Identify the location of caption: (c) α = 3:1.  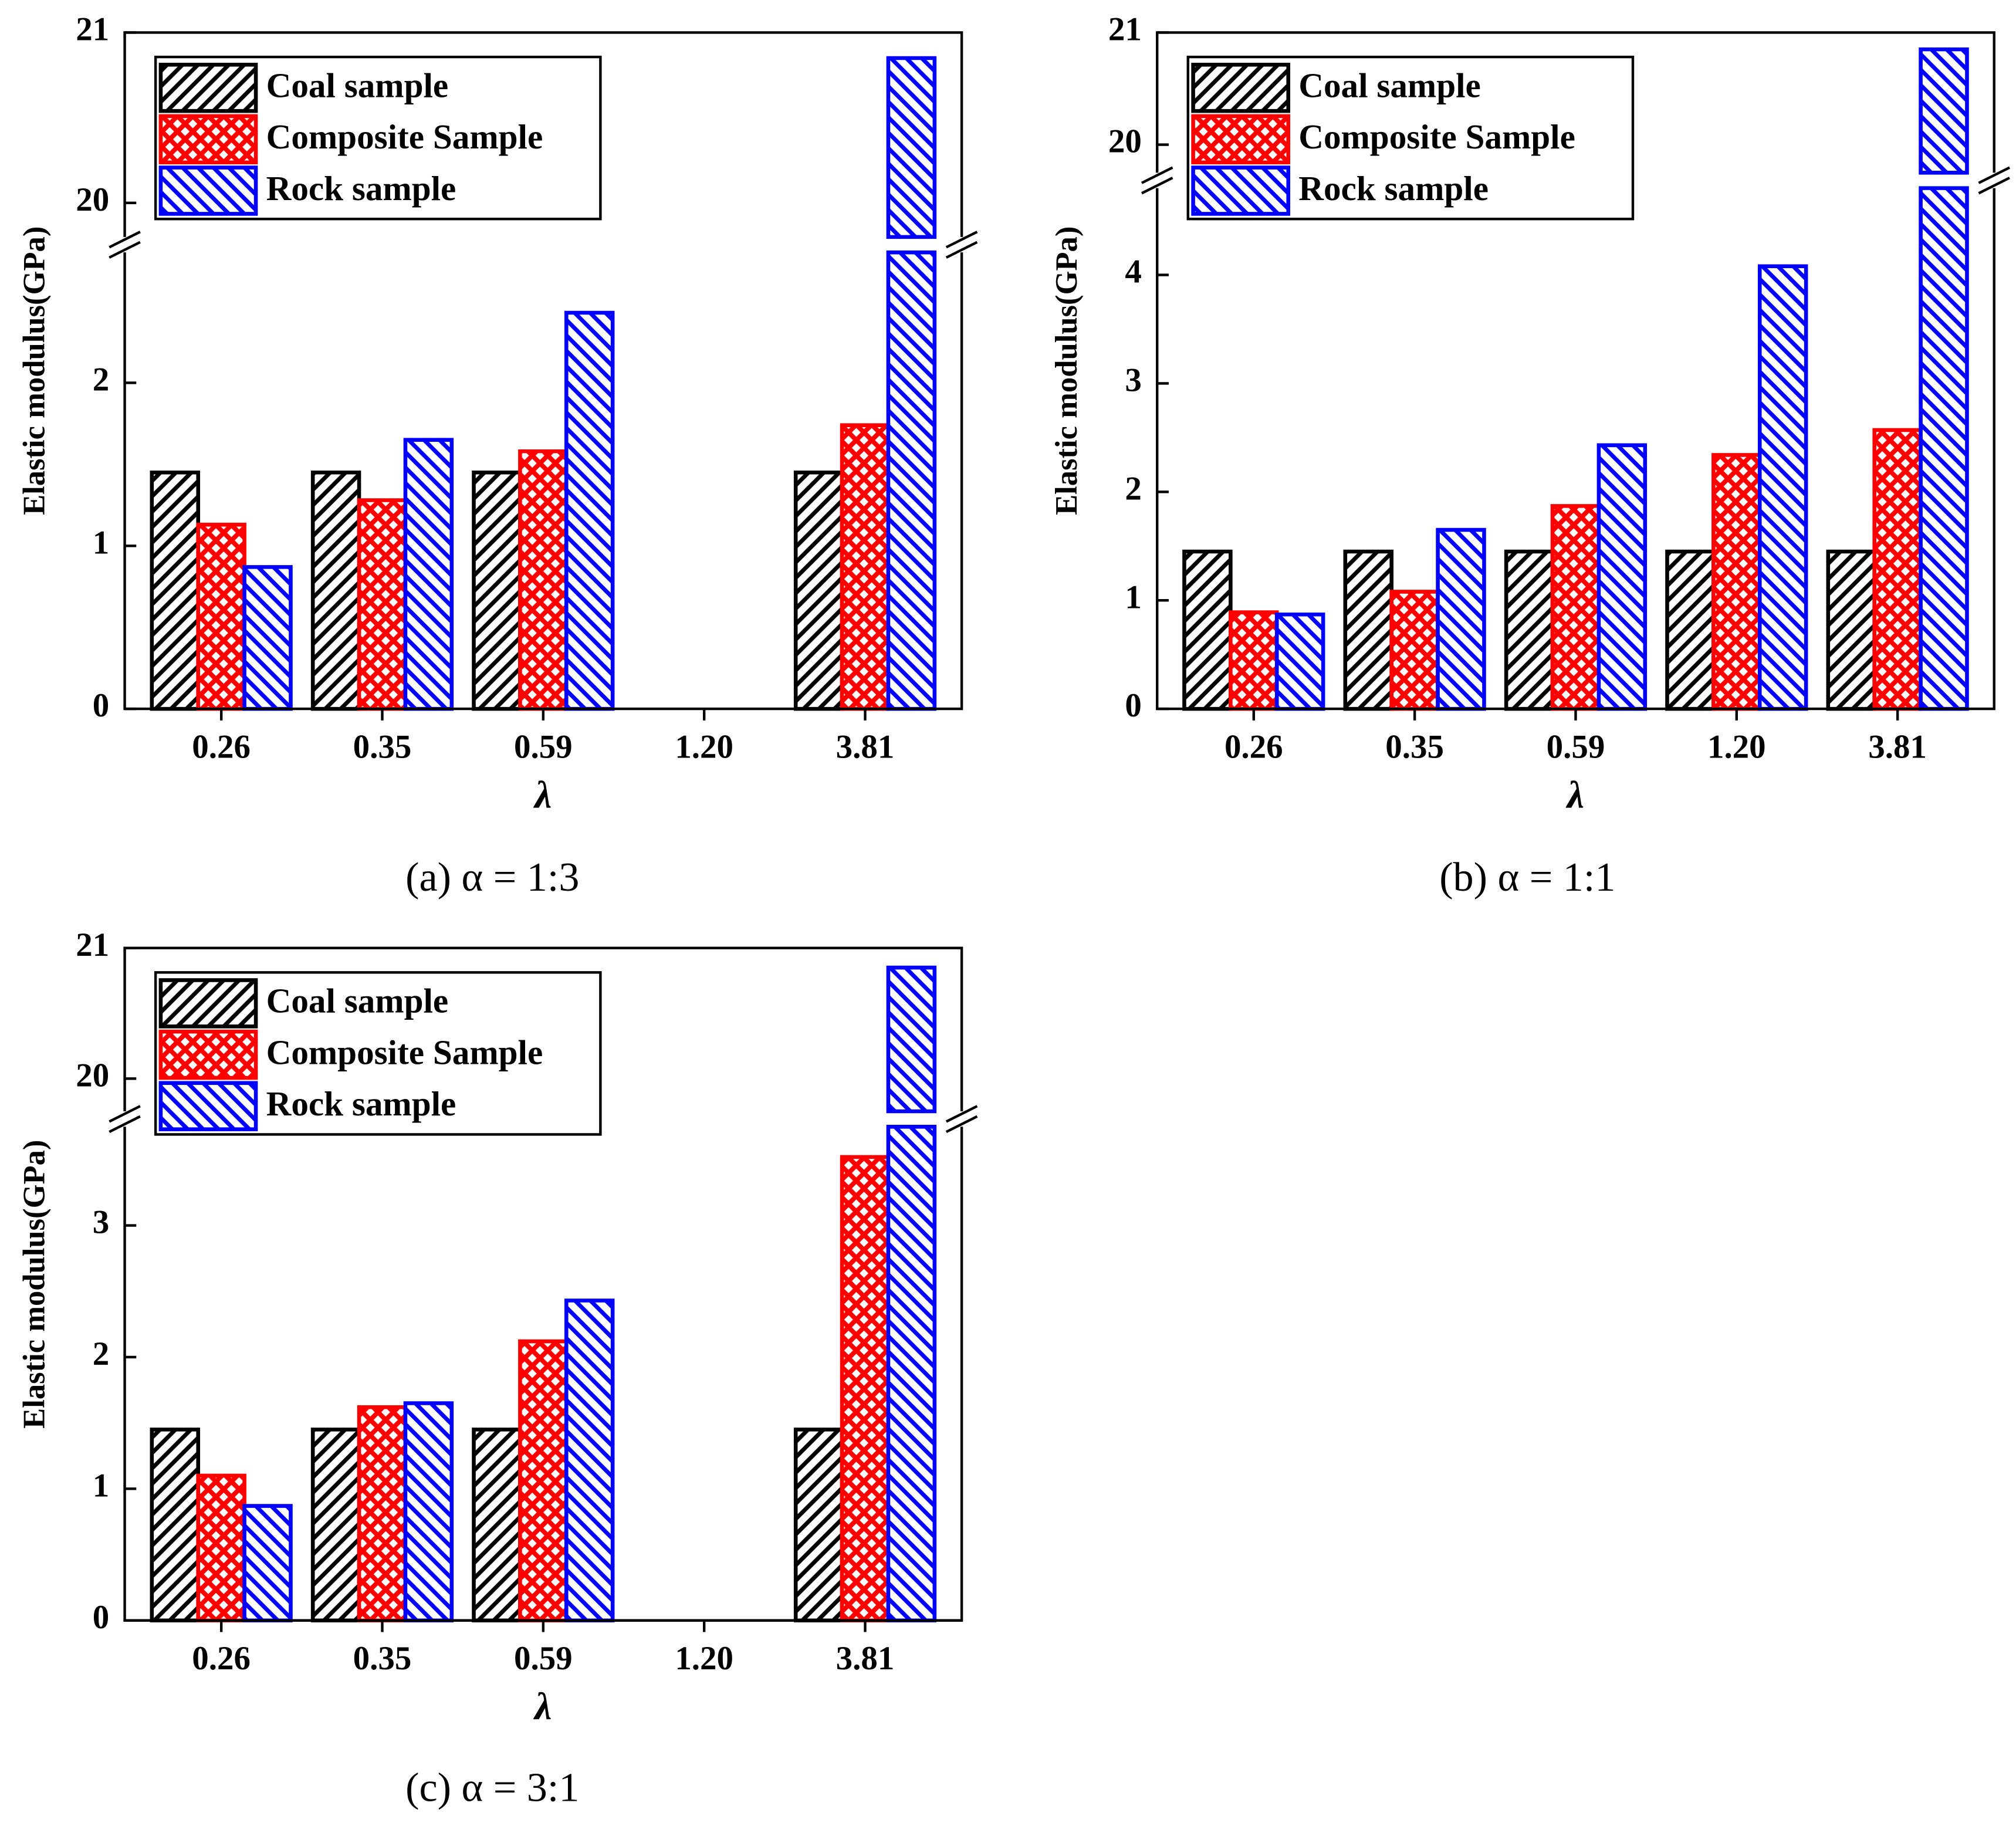
(492, 1787).